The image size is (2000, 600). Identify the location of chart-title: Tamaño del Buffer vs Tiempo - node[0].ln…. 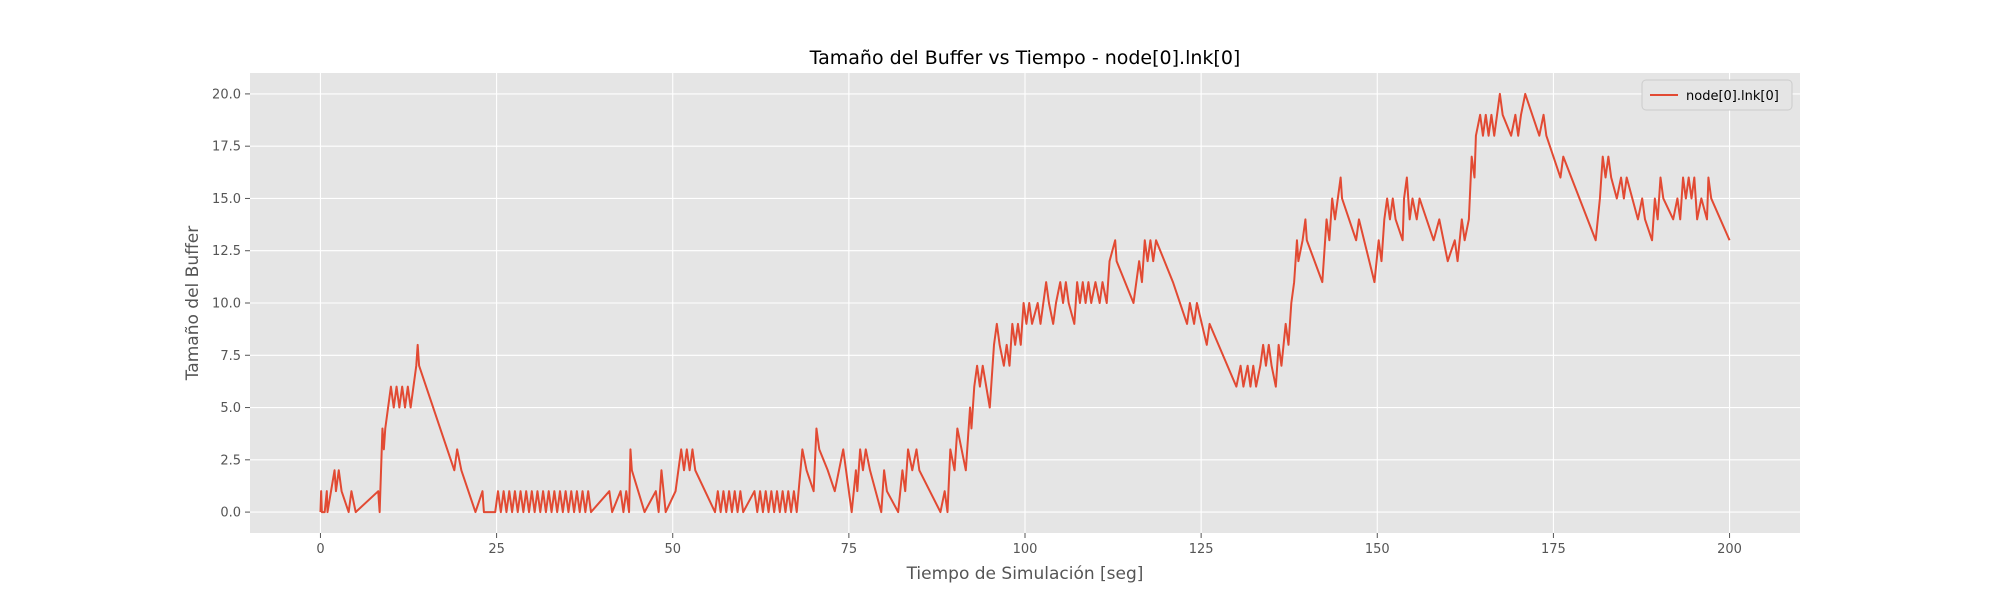
(1025, 58).